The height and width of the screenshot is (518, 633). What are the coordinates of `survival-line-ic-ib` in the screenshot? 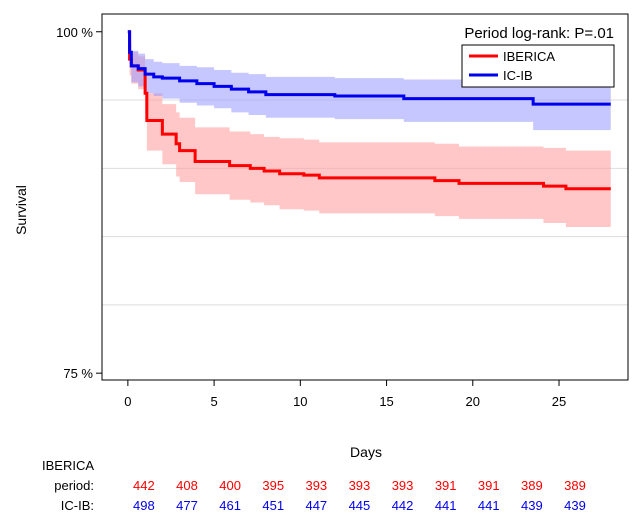 It's located at (369, 68).